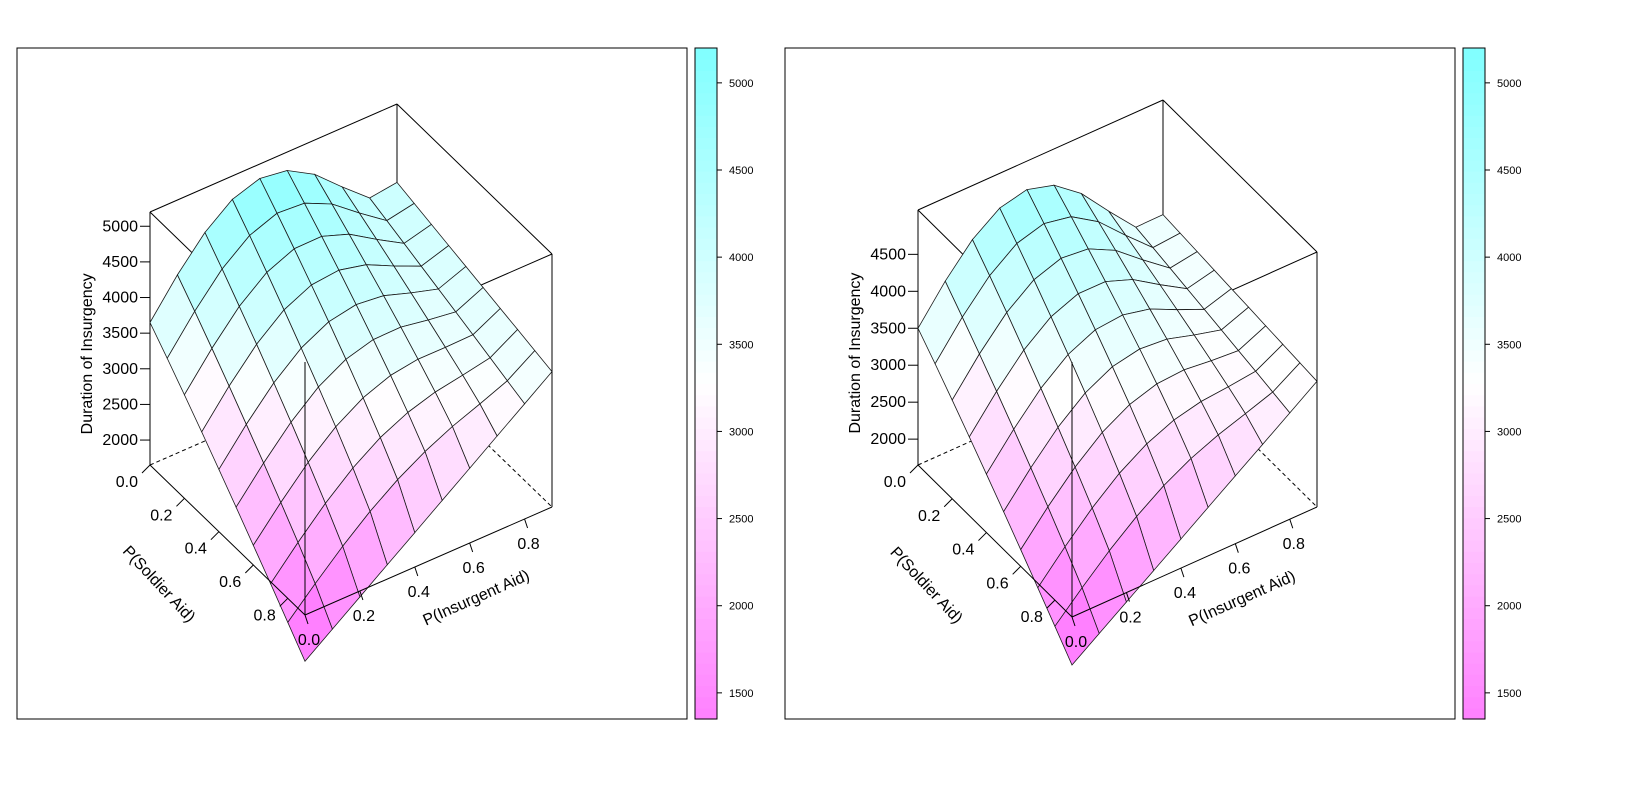 This screenshot has width=1635, height=807. Describe the element at coordinates (1032, 617) in the screenshot. I see `y-tick-label: 0.8` at that location.